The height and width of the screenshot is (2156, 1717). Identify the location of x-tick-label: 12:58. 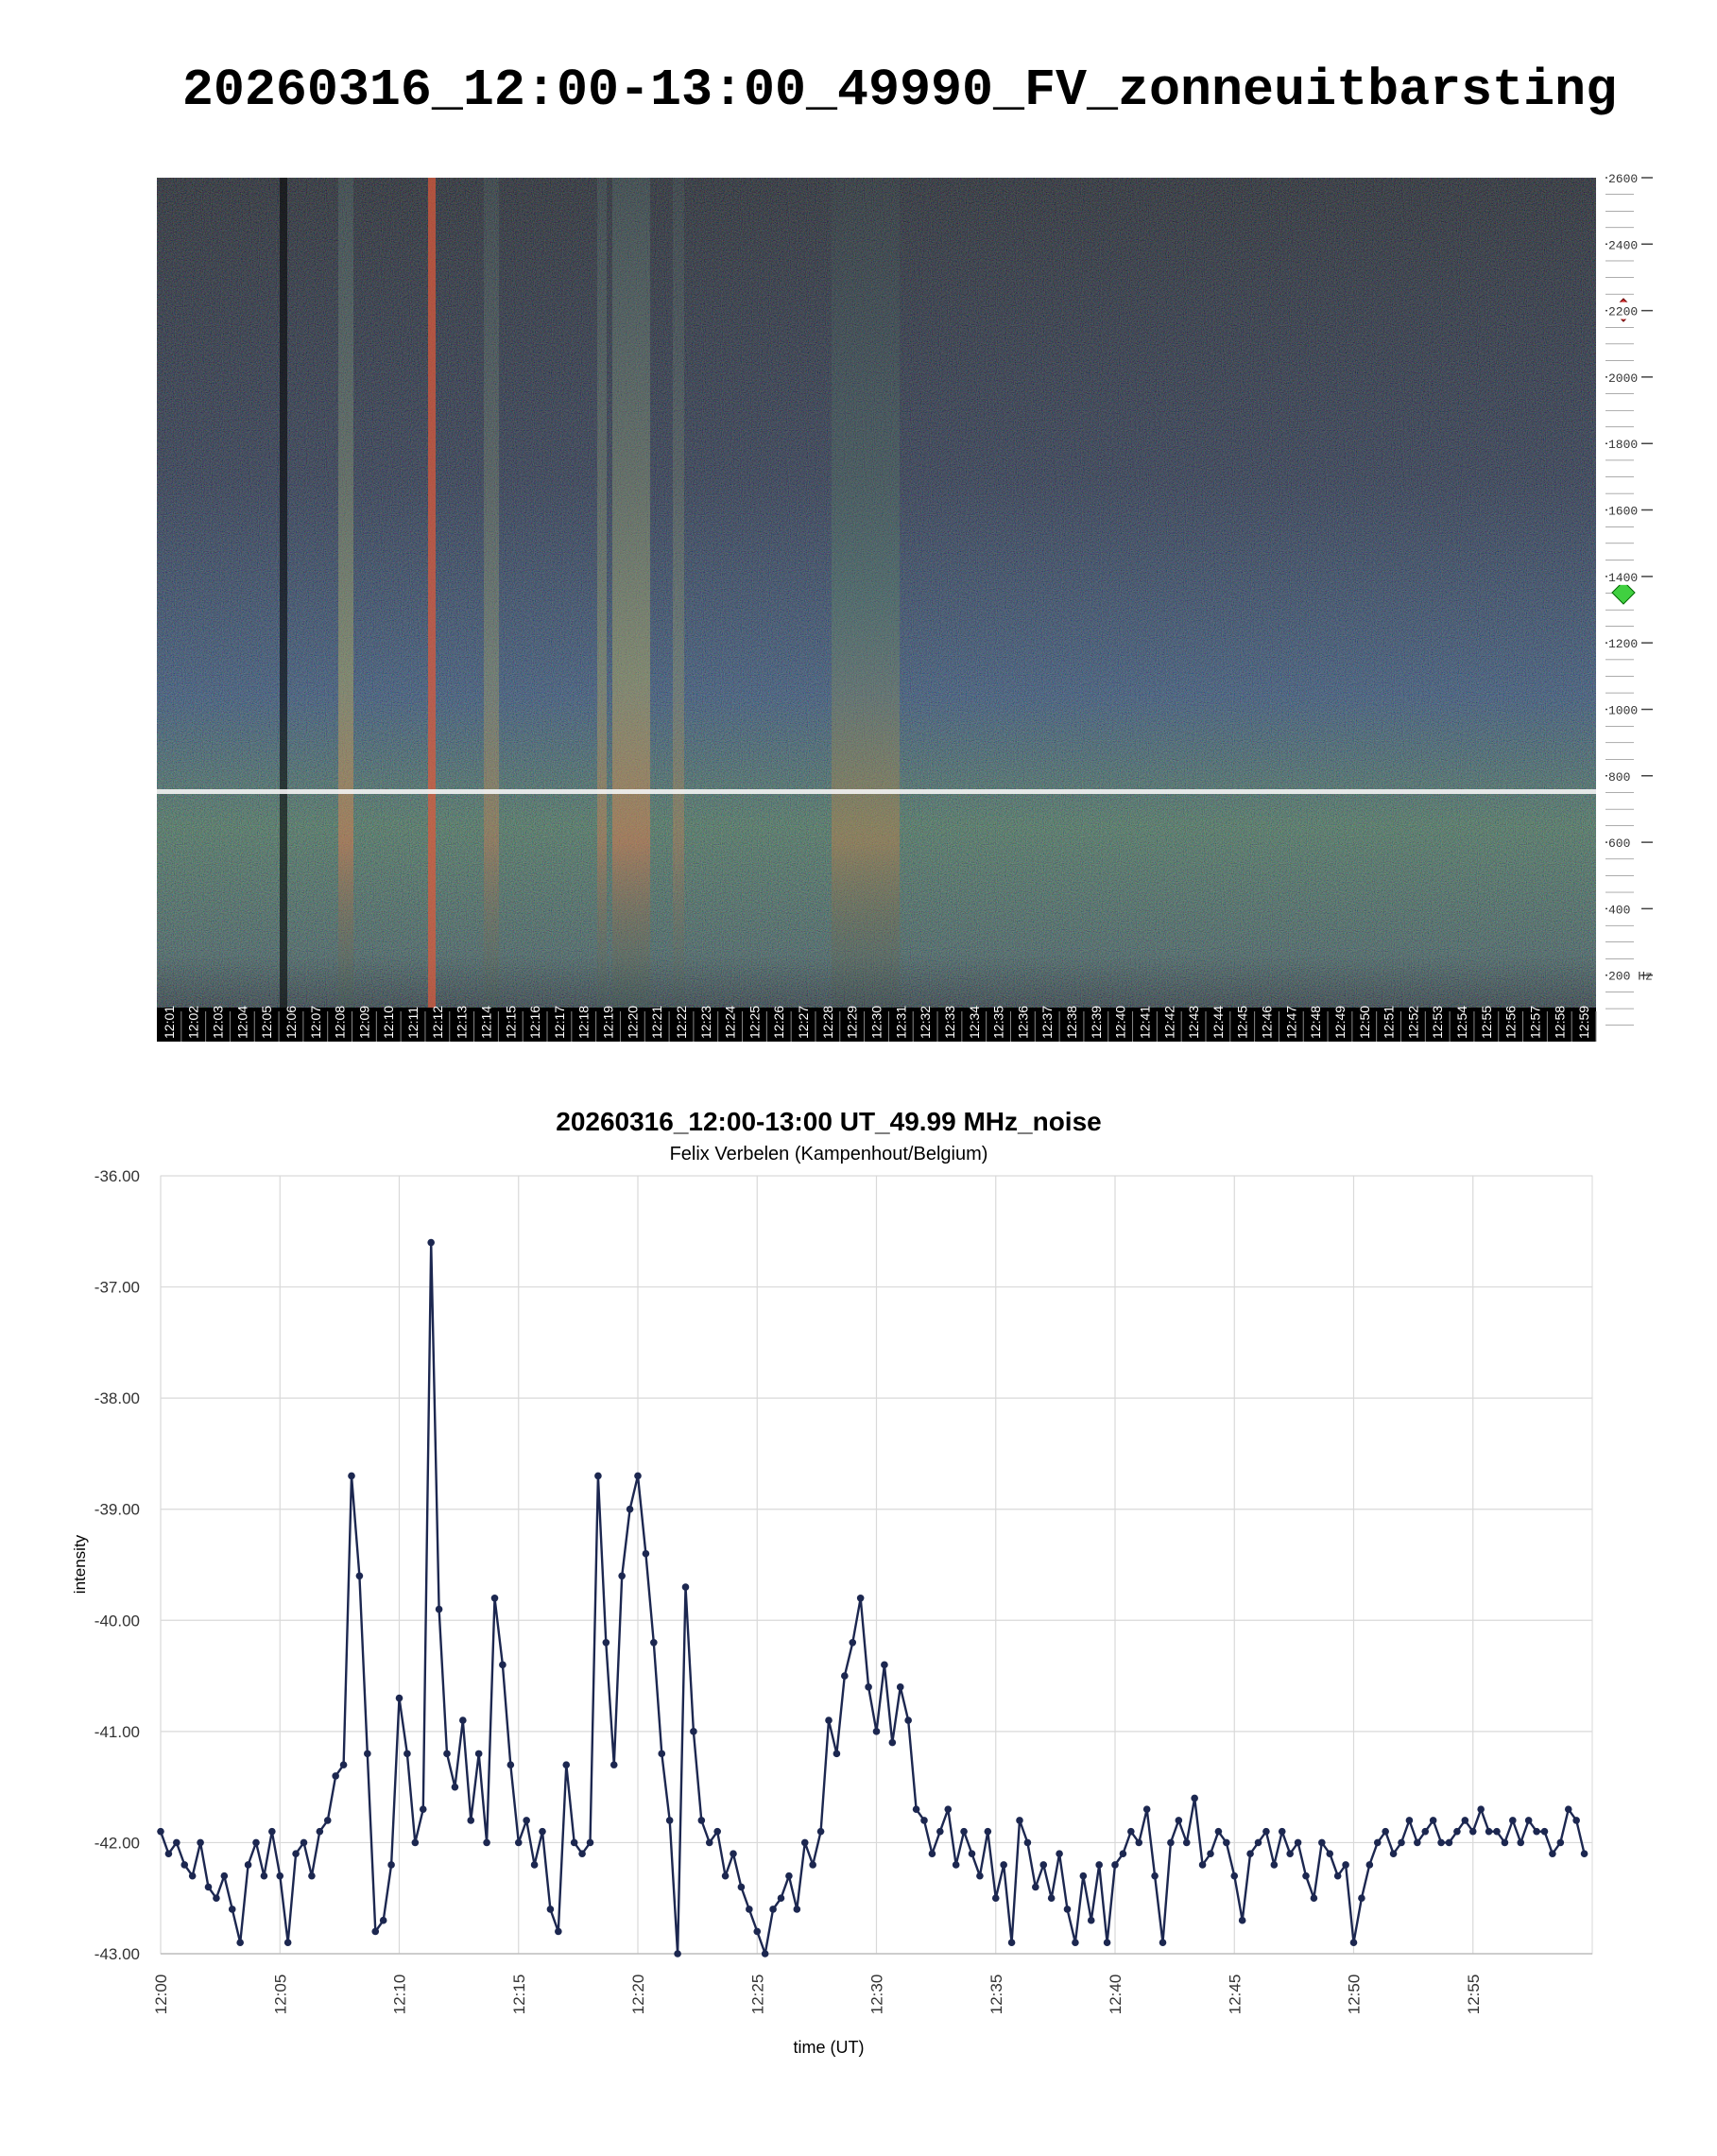
(1559, 1022).